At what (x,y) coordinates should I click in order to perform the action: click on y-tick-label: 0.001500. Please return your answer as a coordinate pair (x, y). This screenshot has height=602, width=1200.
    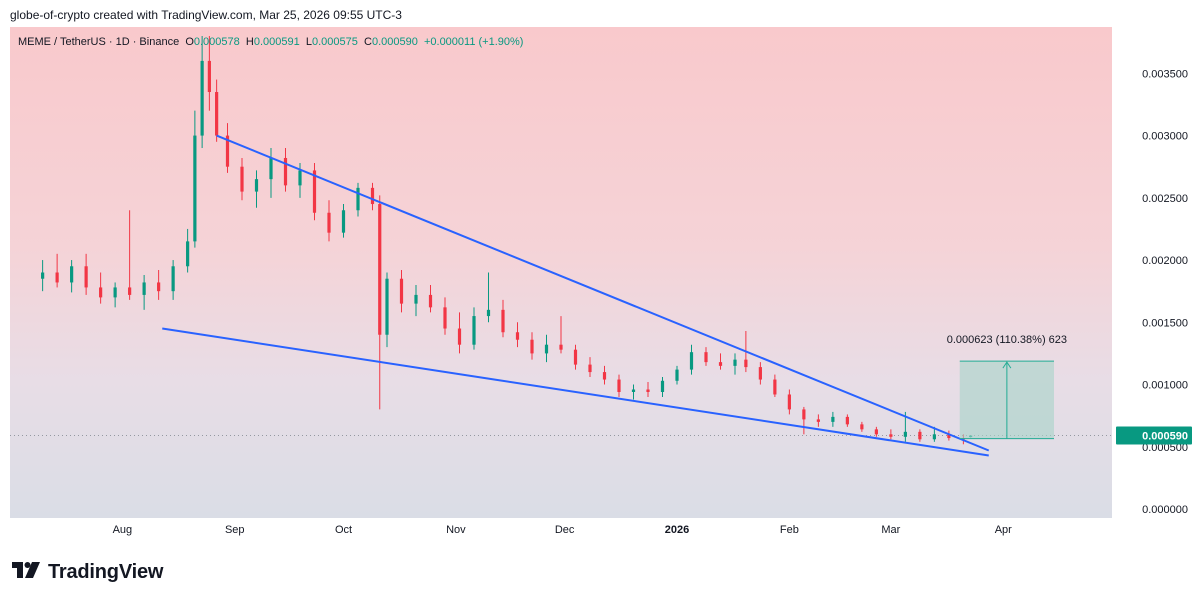
    Looking at the image, I should click on (1165, 323).